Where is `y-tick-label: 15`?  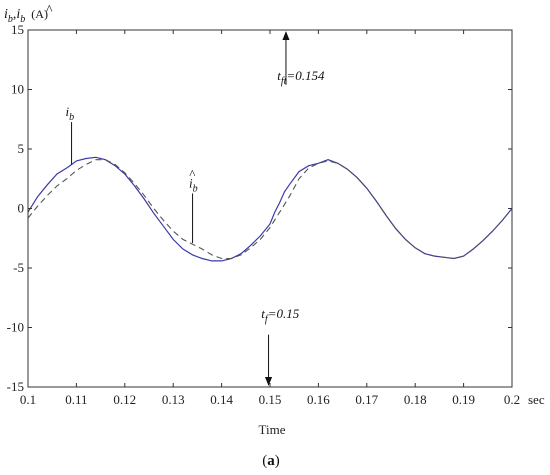
y-tick-label: 15 is located at coordinates (17, 29).